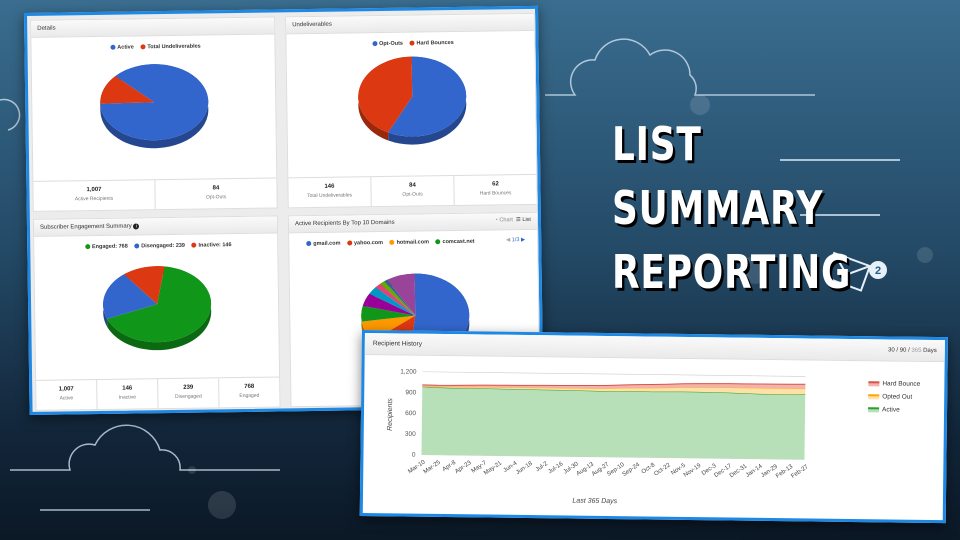 This screenshot has width=960, height=540. Describe the element at coordinates (523, 240) in the screenshot. I see `next-page-icon: ▶` at that location.